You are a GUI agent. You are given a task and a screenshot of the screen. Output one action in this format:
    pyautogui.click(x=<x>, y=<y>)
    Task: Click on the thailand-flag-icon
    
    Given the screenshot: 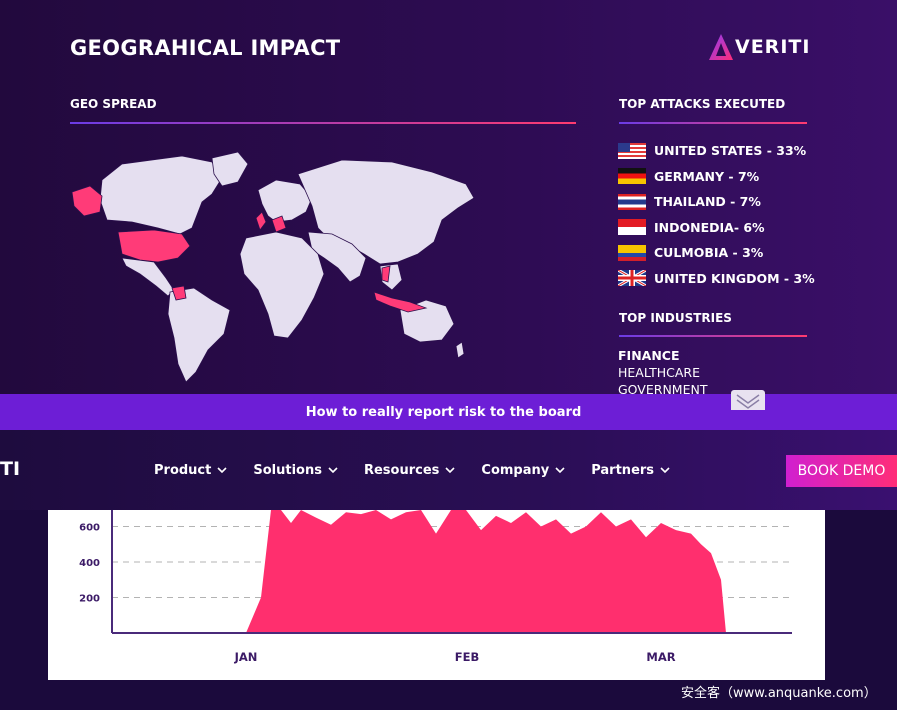 What is the action you would take?
    pyautogui.click(x=632, y=201)
    